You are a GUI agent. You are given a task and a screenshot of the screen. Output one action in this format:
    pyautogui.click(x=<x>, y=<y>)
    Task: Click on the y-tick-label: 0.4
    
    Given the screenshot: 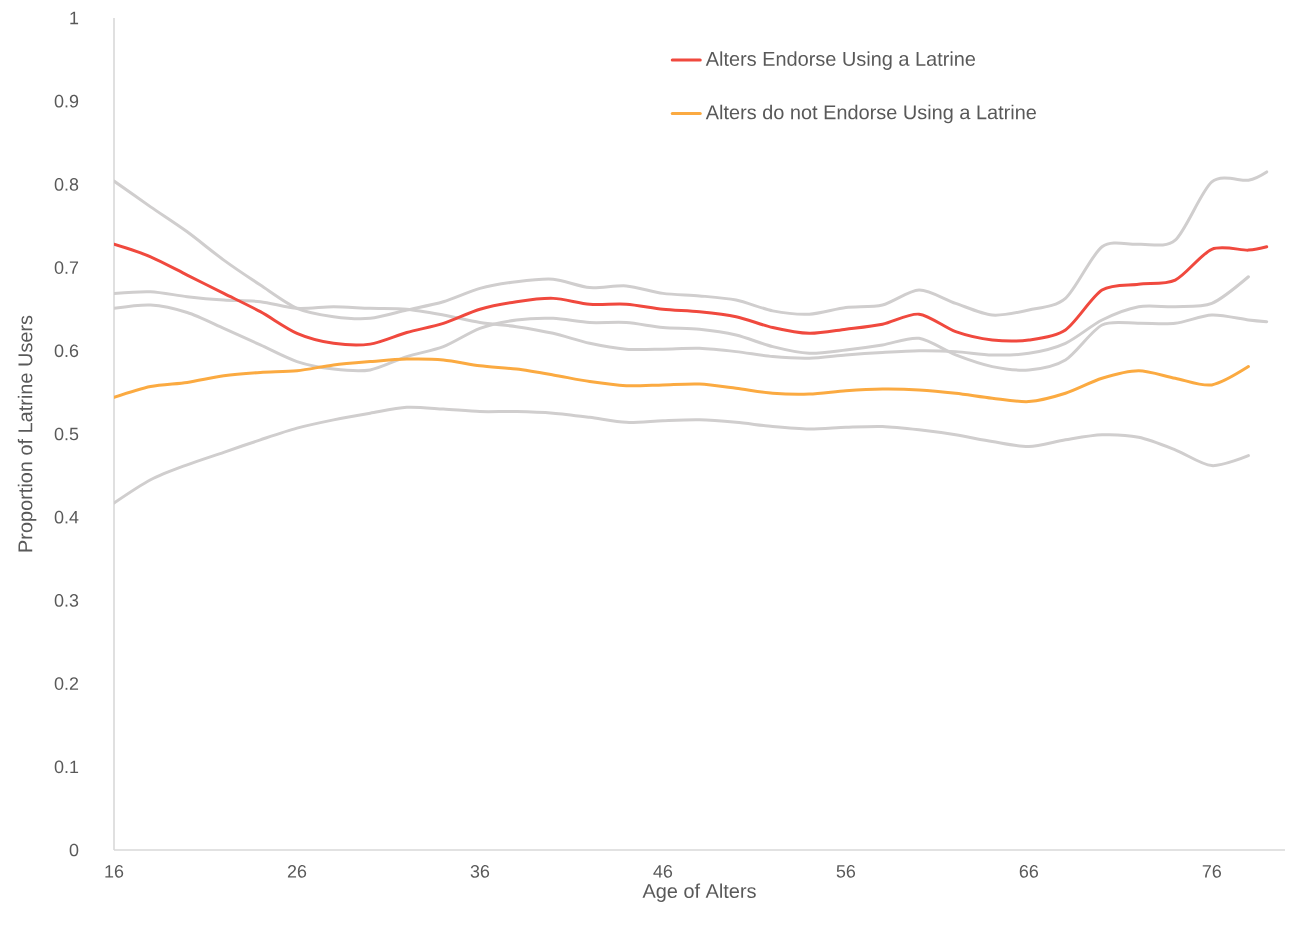 What is the action you would take?
    pyautogui.click(x=66, y=517)
    